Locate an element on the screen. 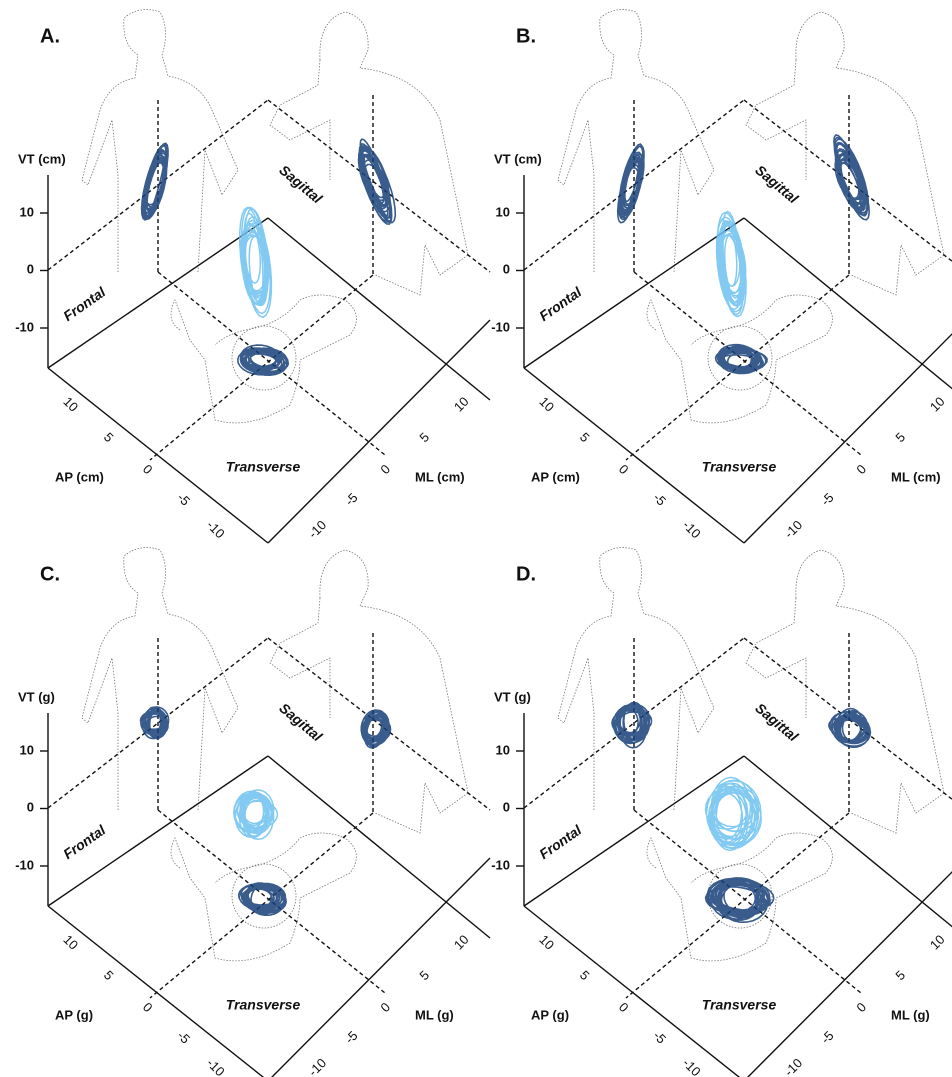  ap-axis-label: AP (g) is located at coordinates (550, 1014).